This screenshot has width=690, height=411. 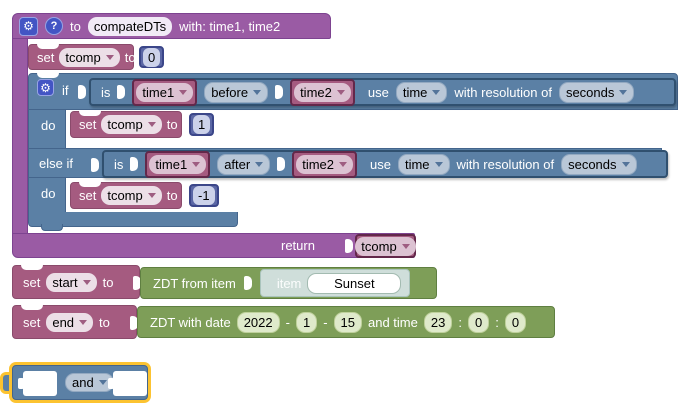 I want to click on condition-socket, so click(x=82, y=92).